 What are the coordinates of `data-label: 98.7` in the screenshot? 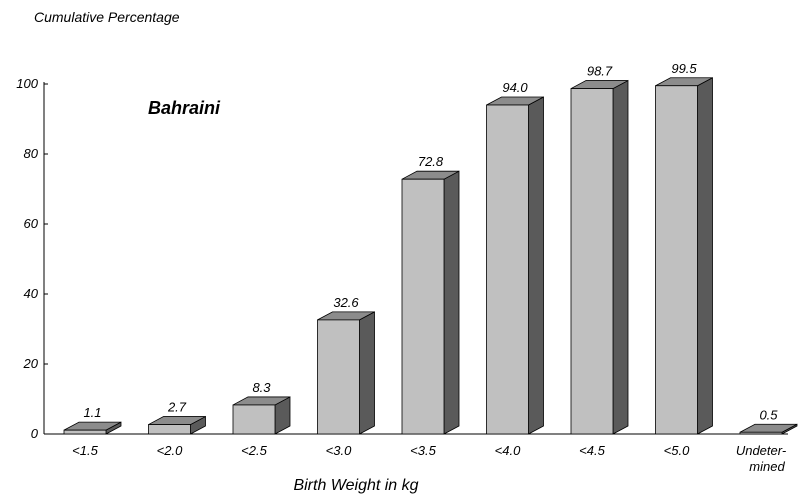 It's located at (600, 71).